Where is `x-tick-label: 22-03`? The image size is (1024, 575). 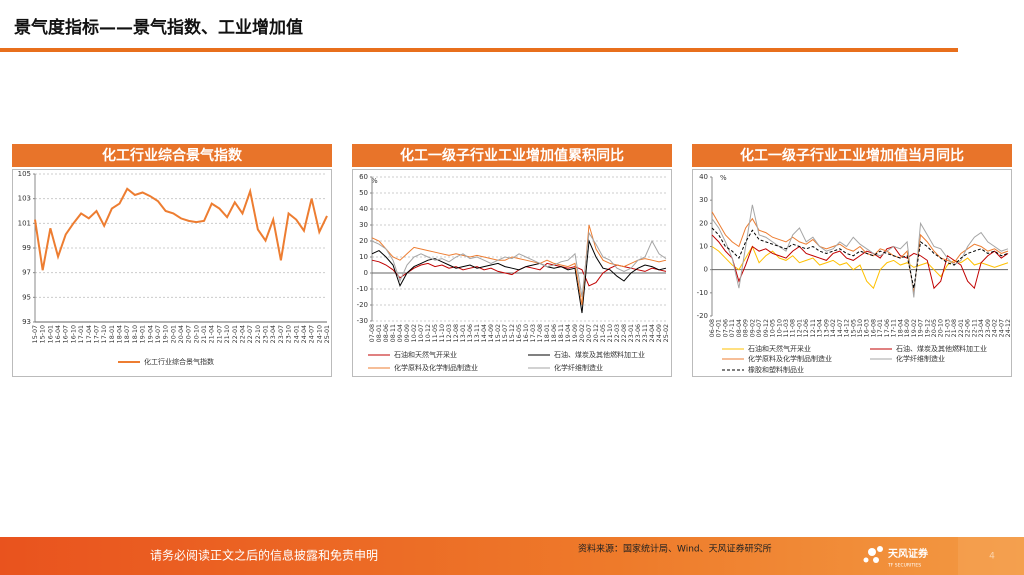
x-tick-label: 22-03 is located at coordinates (617, 333).